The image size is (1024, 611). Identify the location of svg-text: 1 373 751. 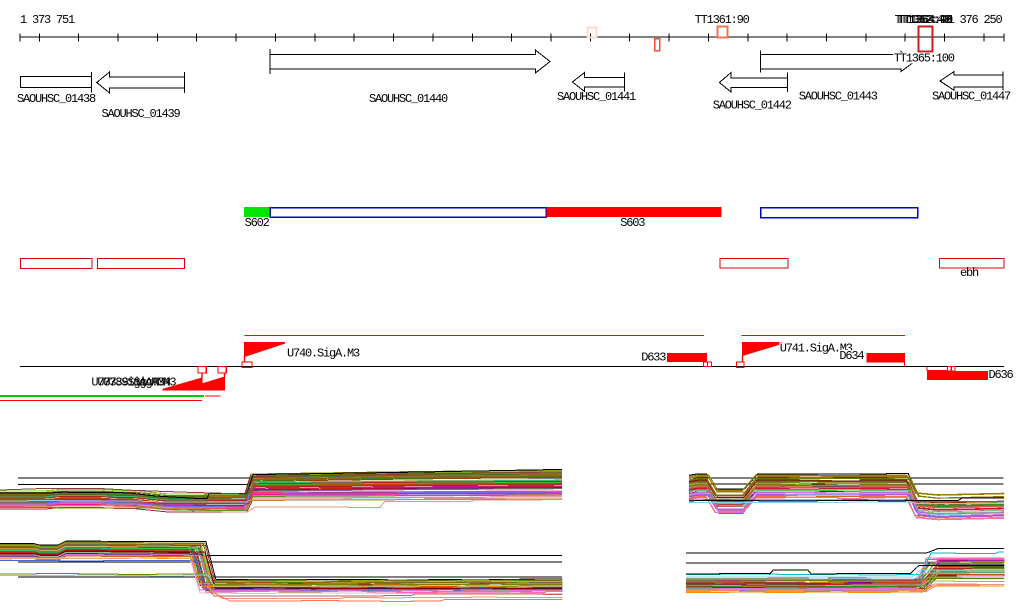
(47, 20).